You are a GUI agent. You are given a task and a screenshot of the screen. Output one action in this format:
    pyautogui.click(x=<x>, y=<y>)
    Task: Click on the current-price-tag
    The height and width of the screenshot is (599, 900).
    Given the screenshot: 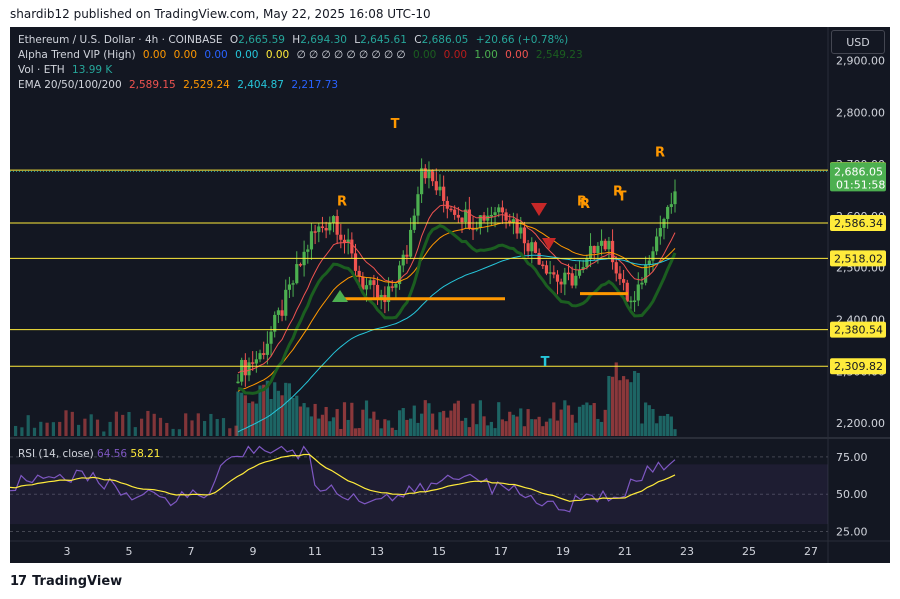 What is the action you would take?
    pyautogui.click(x=858, y=177)
    